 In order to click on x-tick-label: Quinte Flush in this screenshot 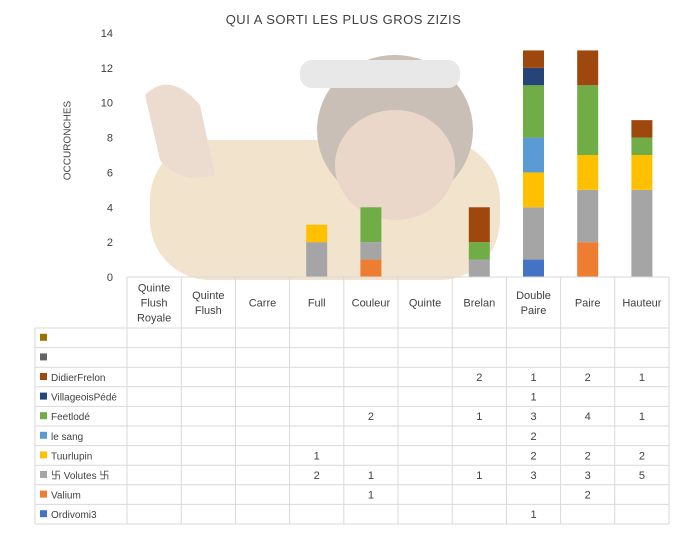, I will do `click(208, 303)`.